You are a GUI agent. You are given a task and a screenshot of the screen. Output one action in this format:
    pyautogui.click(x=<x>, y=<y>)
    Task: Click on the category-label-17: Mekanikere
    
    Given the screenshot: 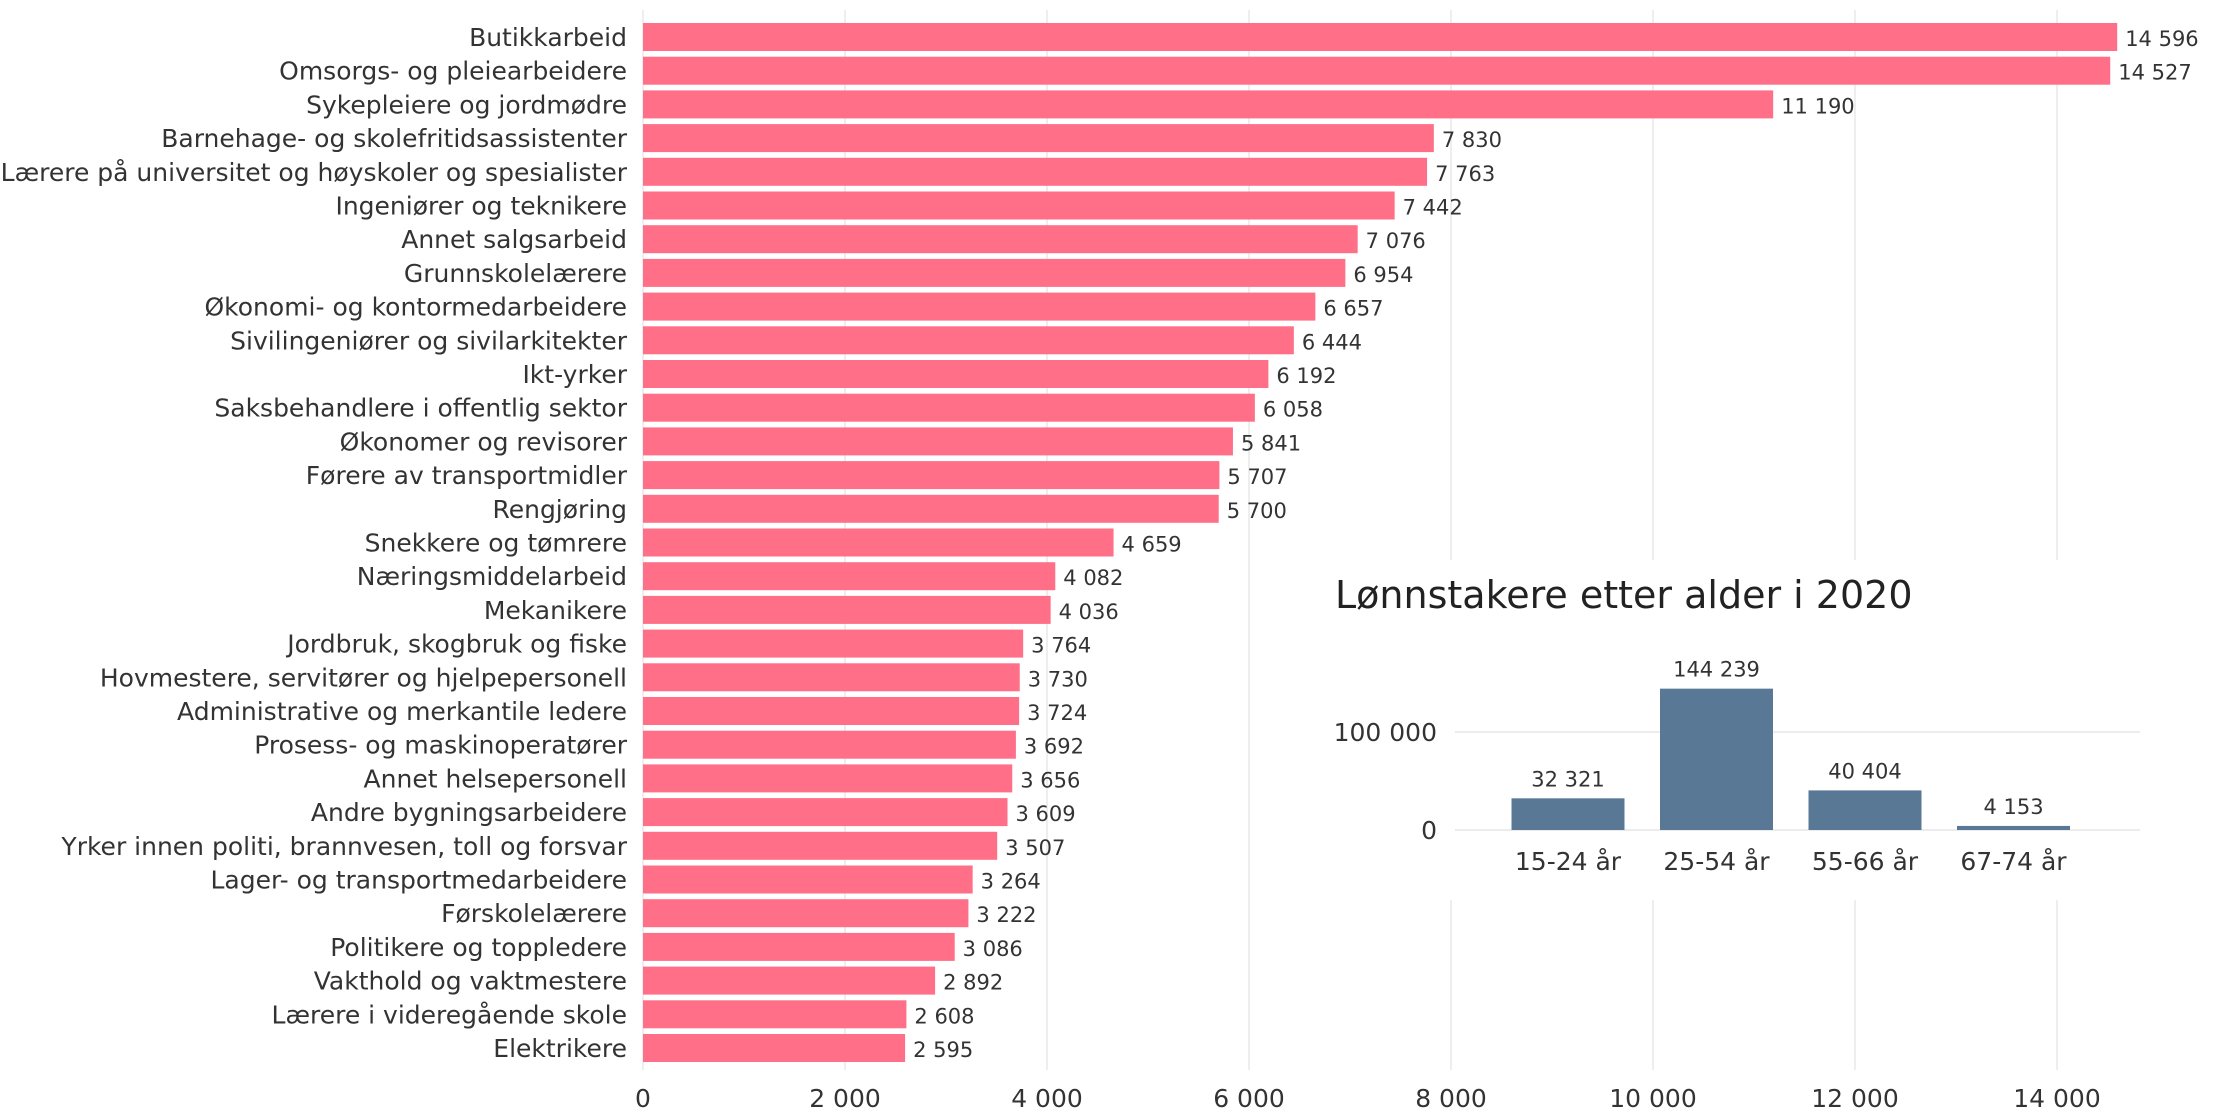 What is the action you would take?
    pyautogui.click(x=555, y=610)
    